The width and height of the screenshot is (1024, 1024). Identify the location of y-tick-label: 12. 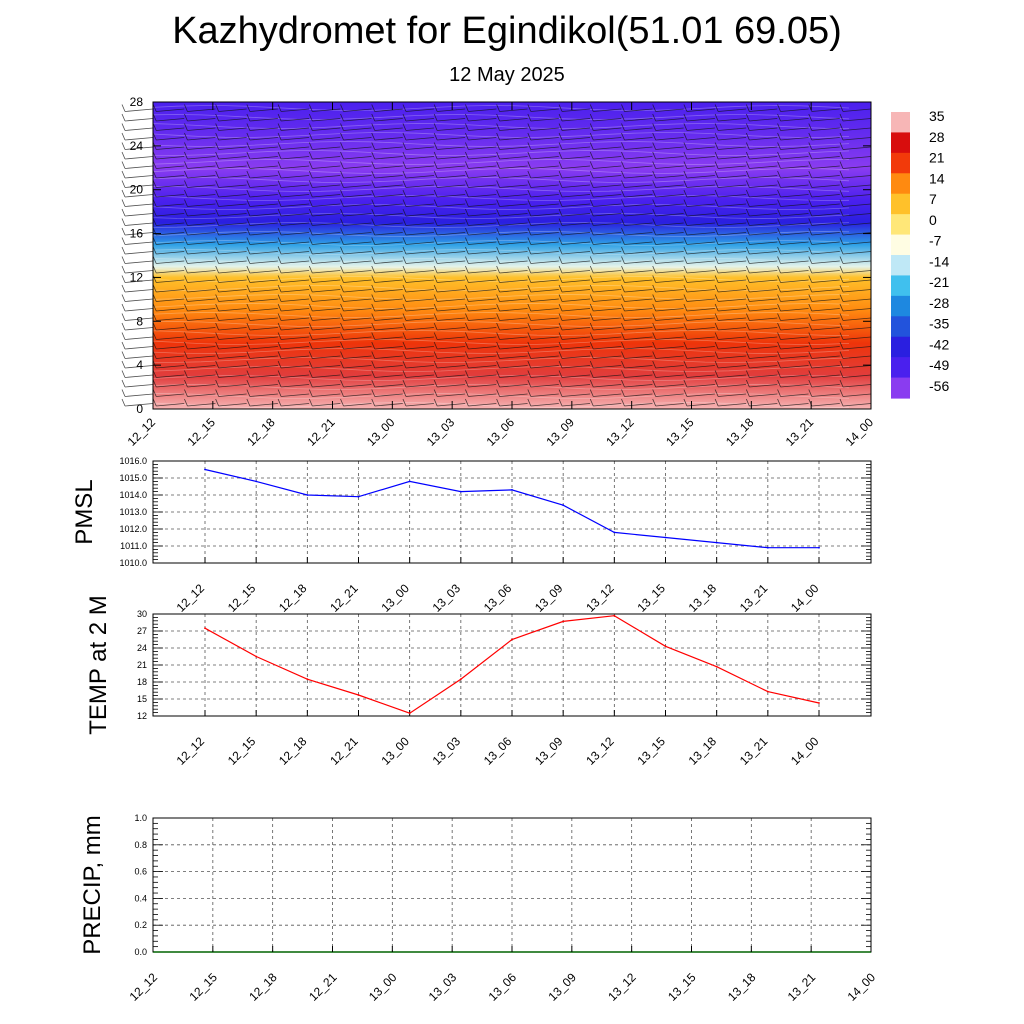
(137, 277).